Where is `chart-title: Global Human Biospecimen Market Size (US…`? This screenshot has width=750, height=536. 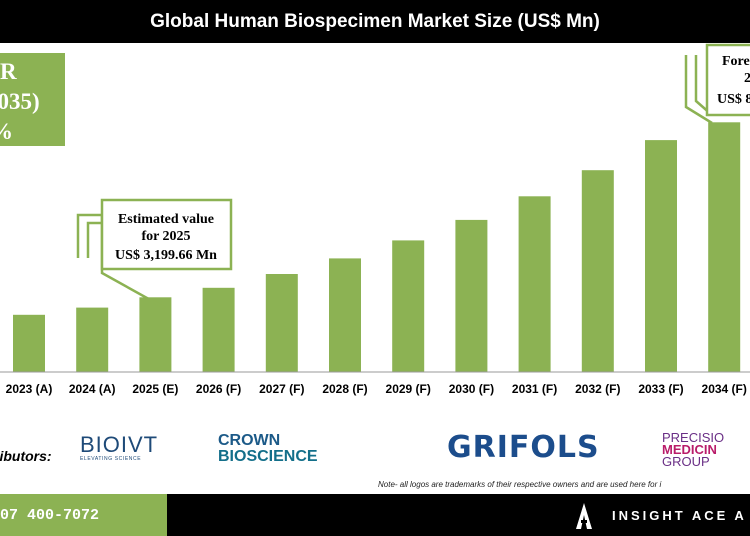 chart-title: Global Human Biospecimen Market Size (US… is located at coordinates (375, 21).